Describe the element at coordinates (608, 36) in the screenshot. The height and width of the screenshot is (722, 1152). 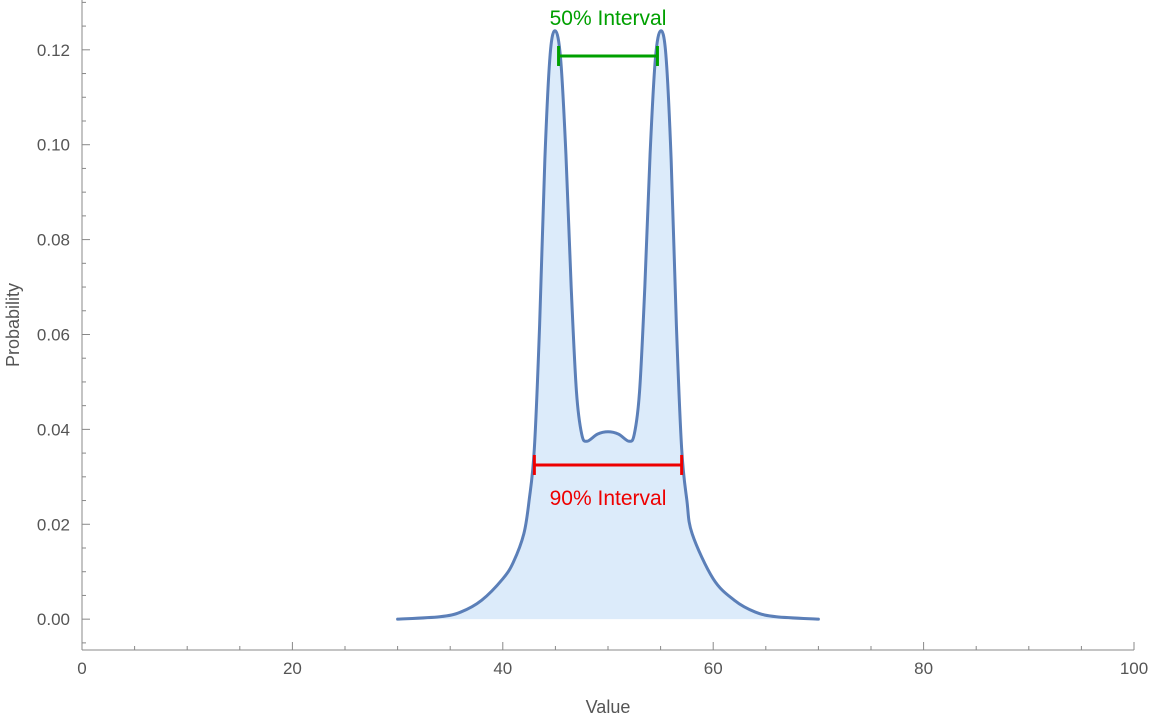
I see `interval-annotation: 50% Interval` at that location.